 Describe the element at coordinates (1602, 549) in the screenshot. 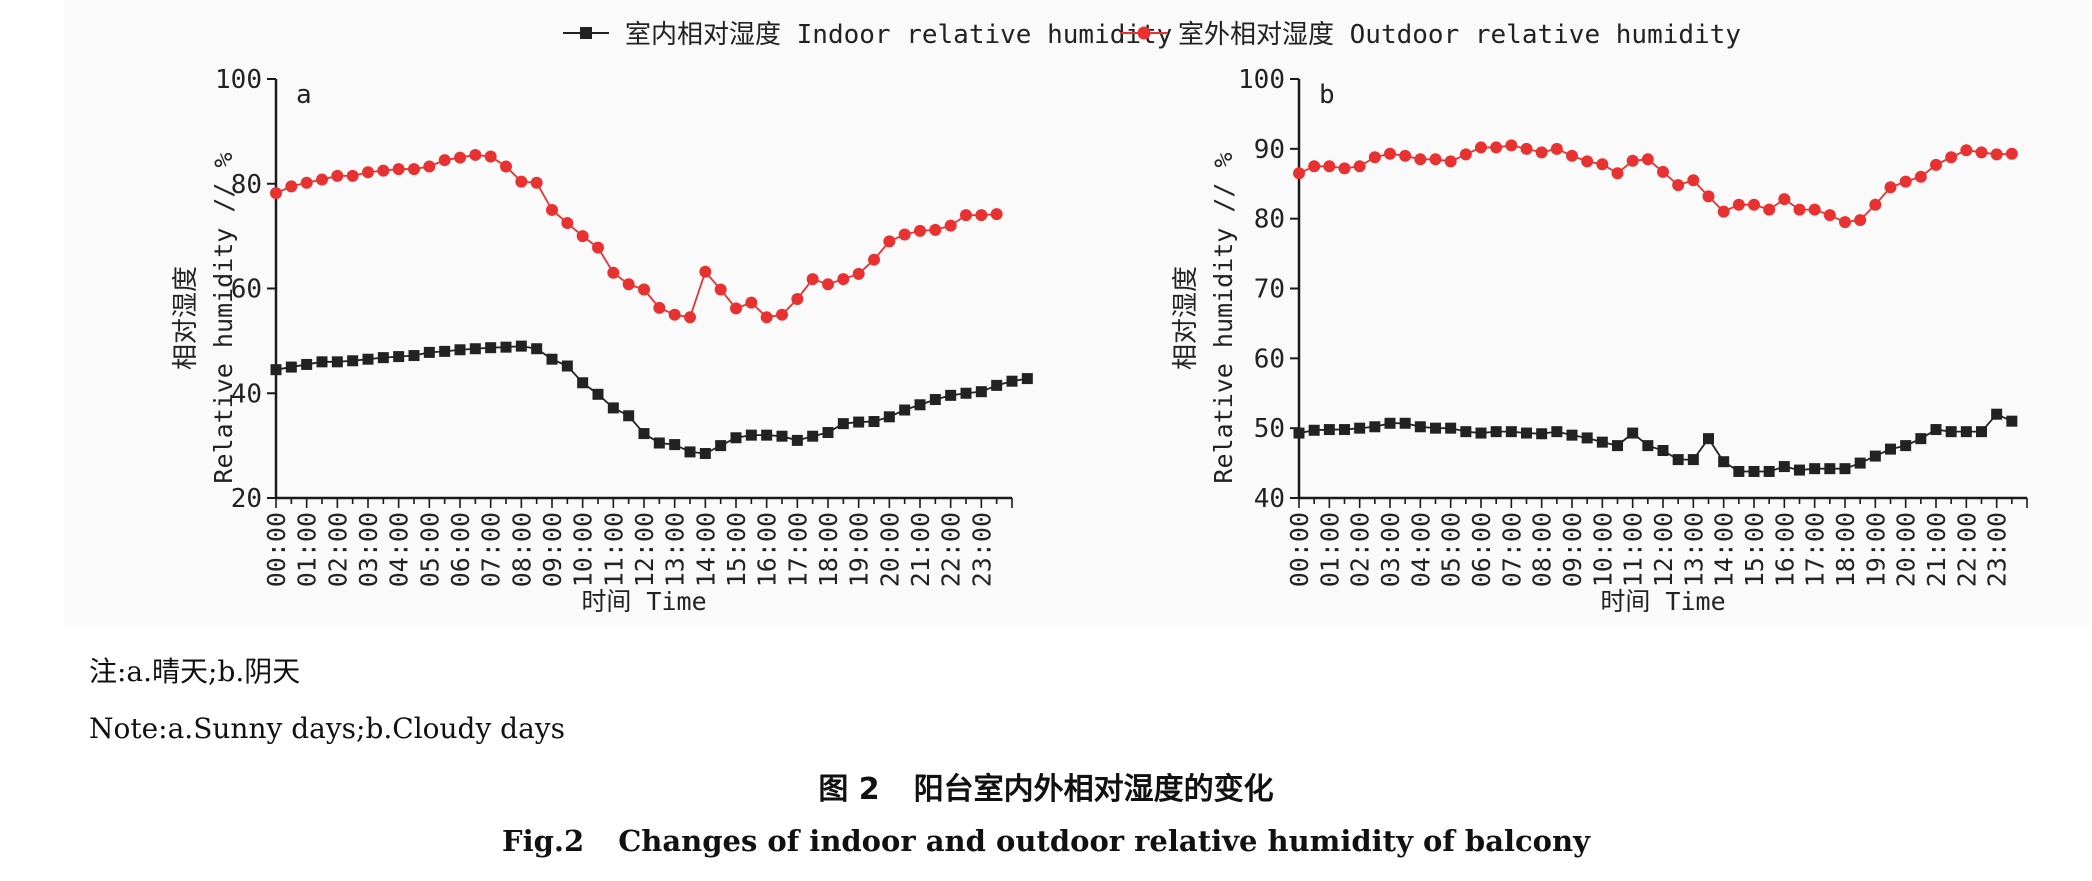

I see `x-tick-label: 10:00` at that location.